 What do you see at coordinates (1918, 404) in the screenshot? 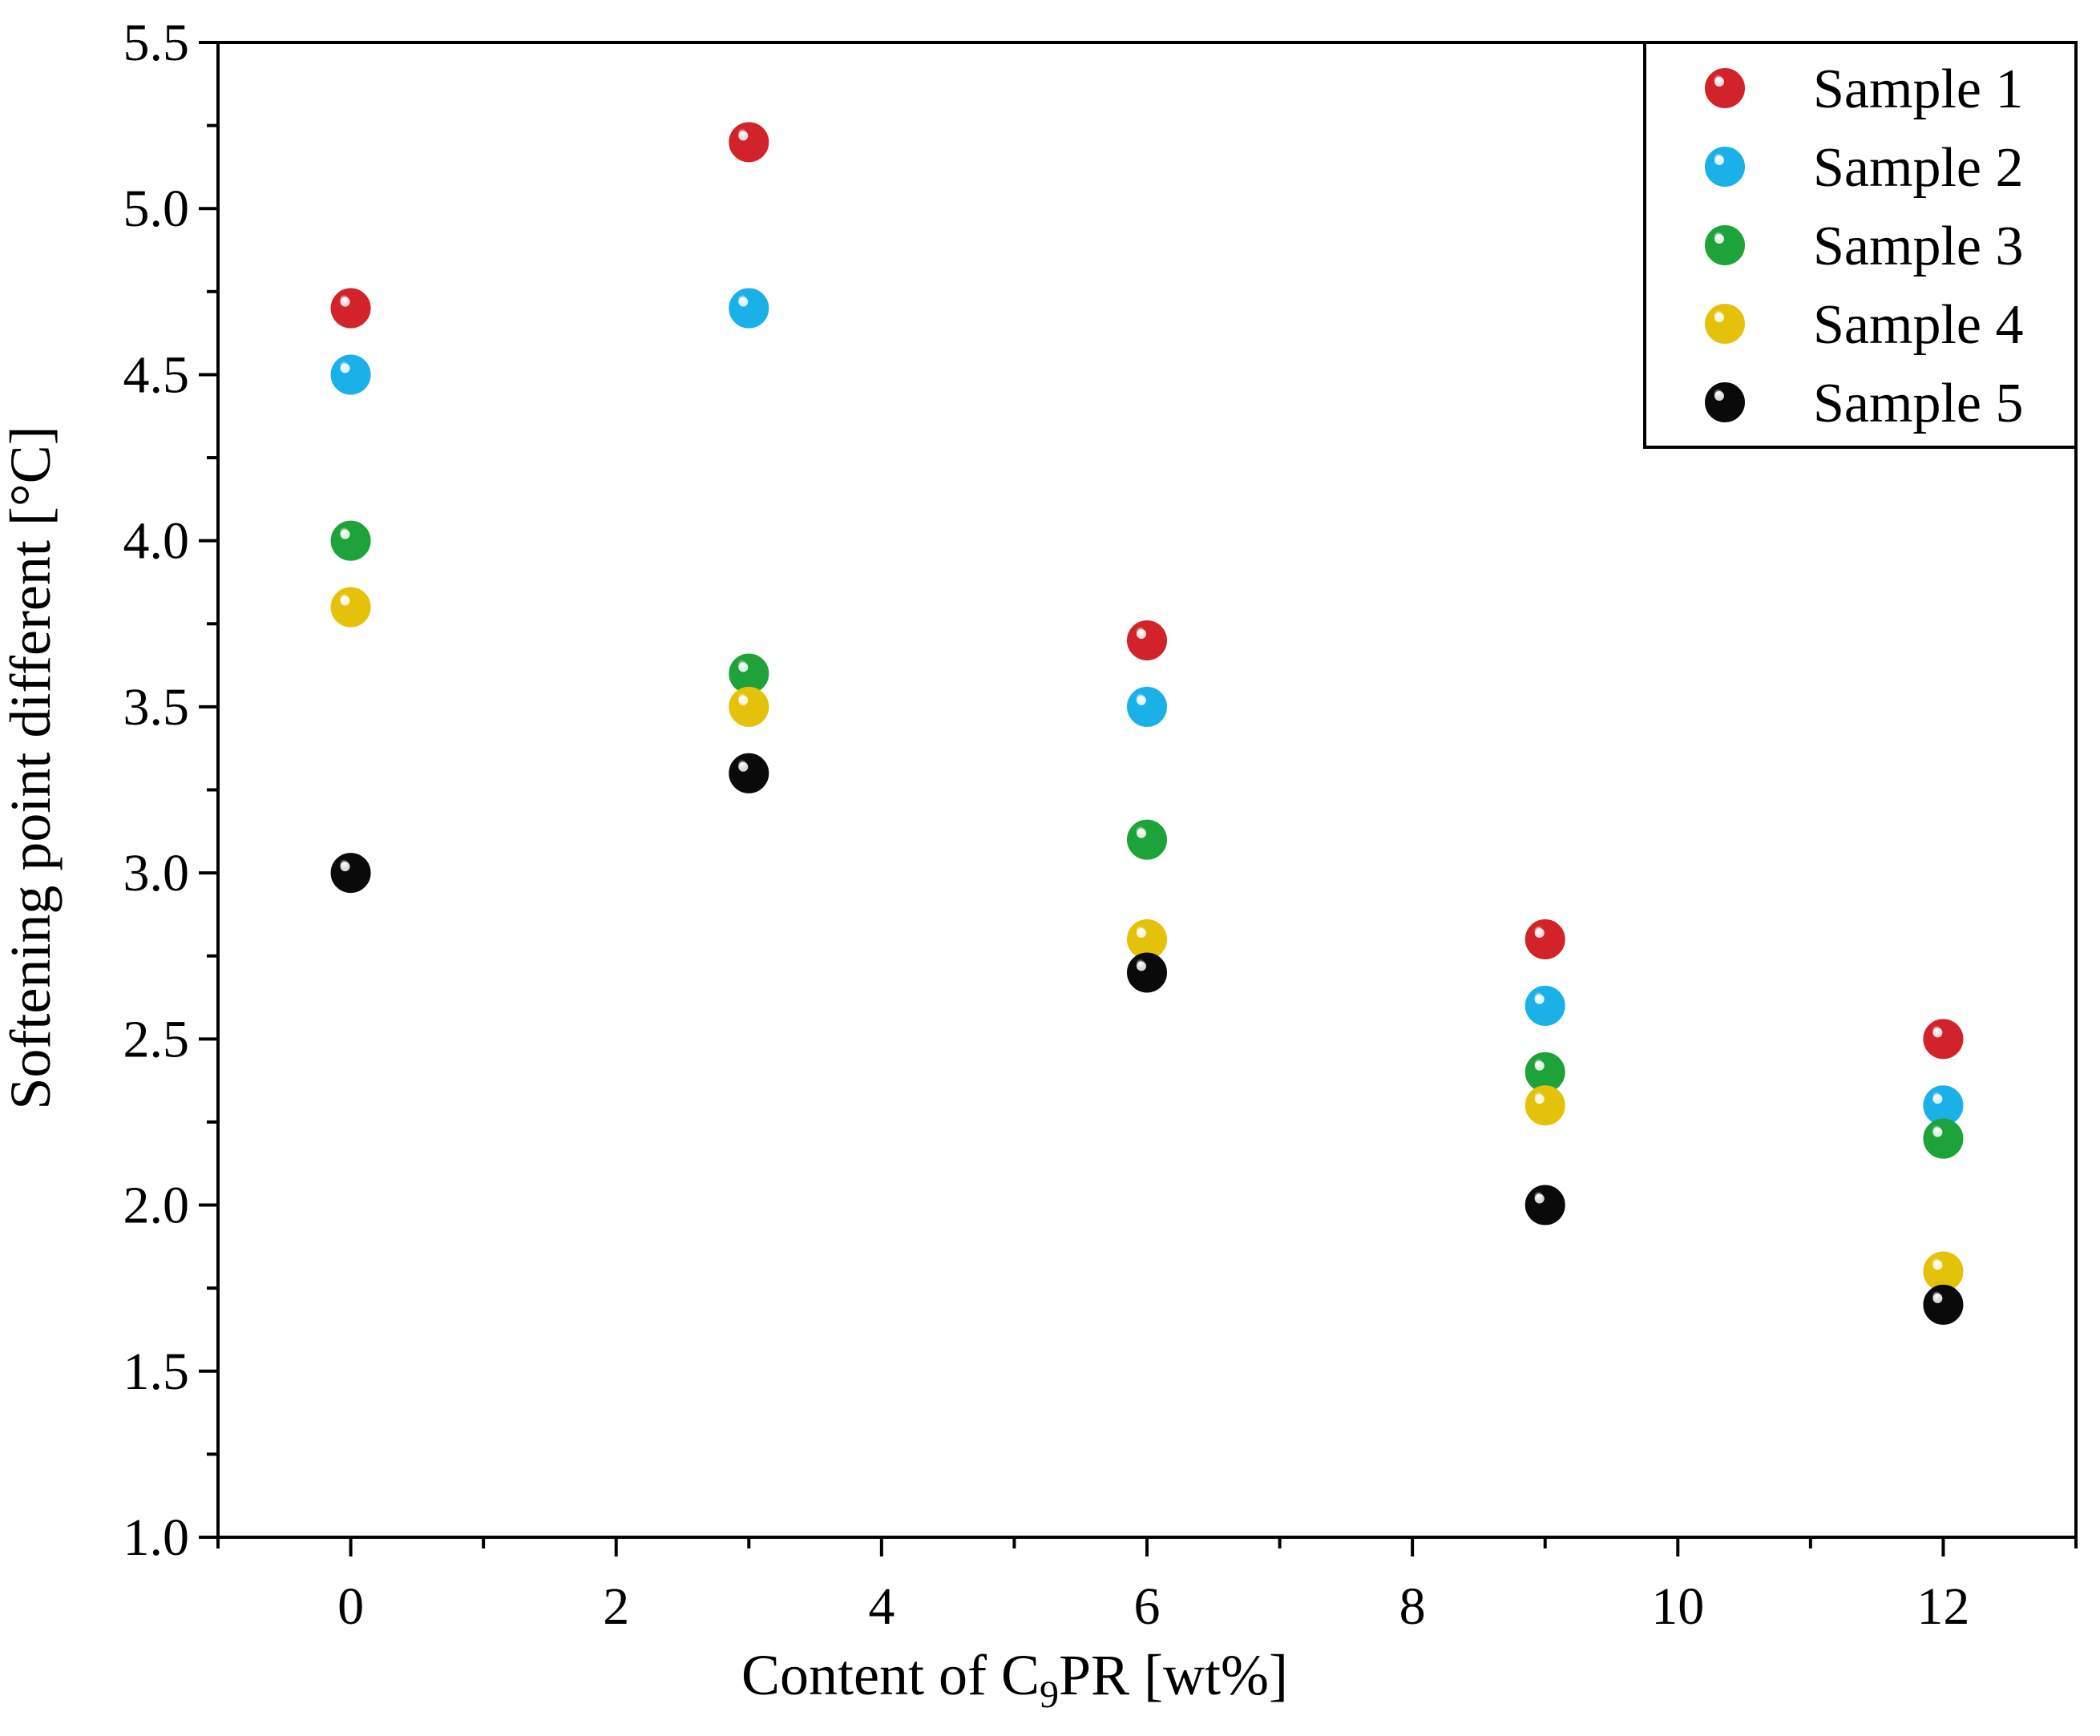
I see `legend-label: Sample 5` at bounding box center [1918, 404].